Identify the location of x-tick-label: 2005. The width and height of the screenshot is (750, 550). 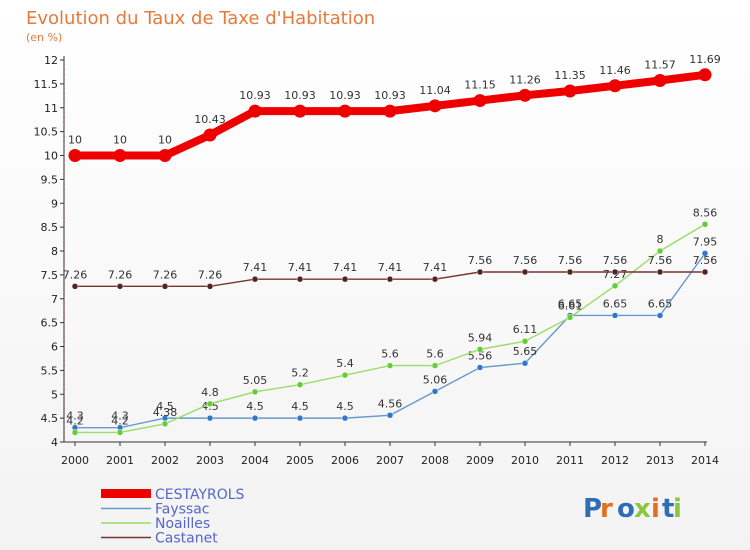
(300, 460).